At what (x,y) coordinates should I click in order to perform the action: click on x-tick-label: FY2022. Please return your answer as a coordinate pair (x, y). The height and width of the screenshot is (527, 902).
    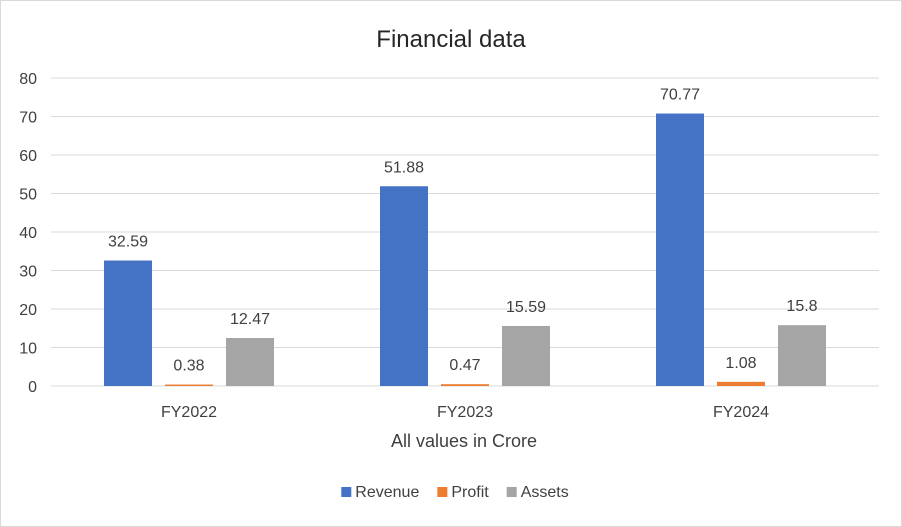
    Looking at the image, I should click on (189, 412).